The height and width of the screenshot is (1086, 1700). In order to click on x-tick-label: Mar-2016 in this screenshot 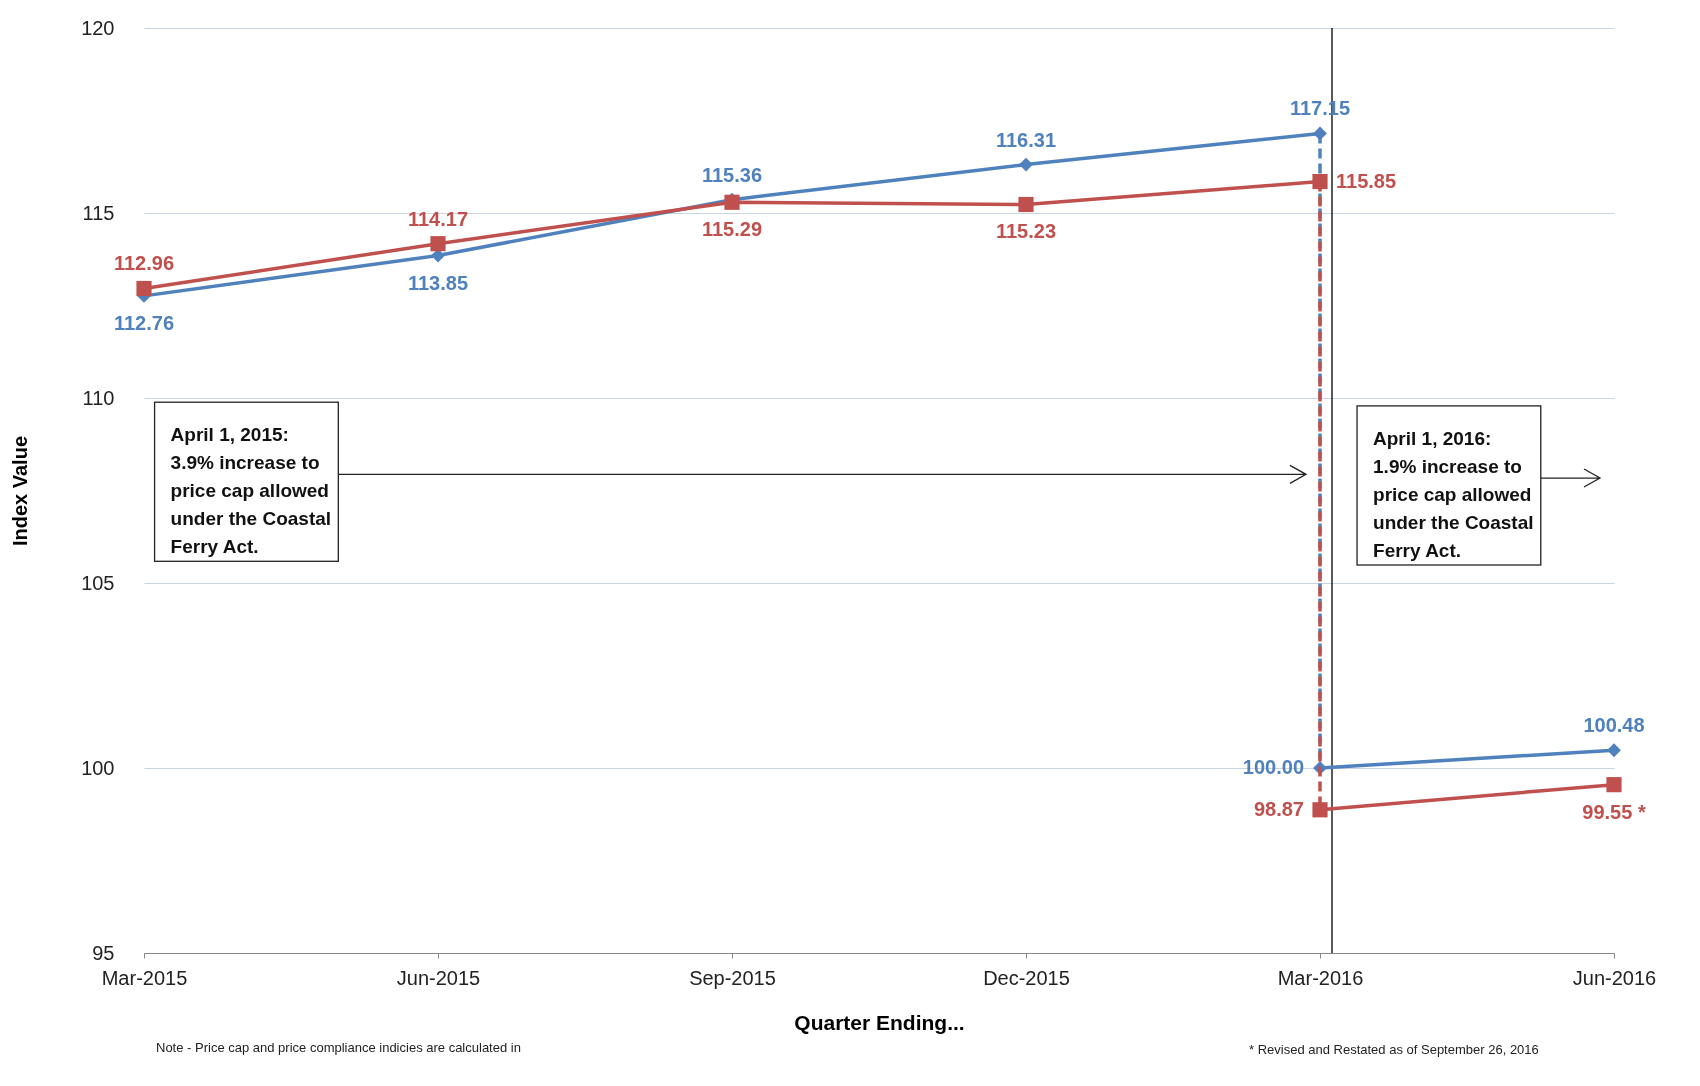, I will do `click(1320, 977)`.